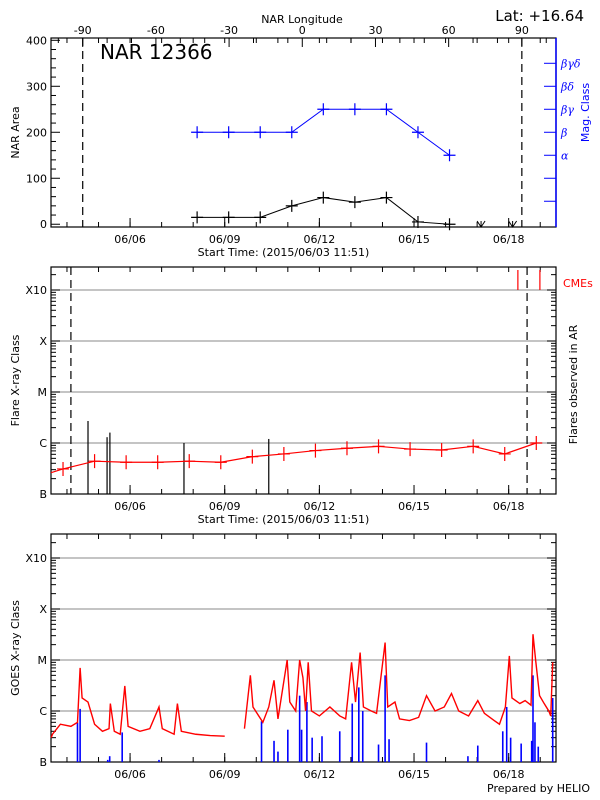  What do you see at coordinates (15, 380) in the screenshot?
I see `y-axis-title: Flare X-ray Class` at bounding box center [15, 380].